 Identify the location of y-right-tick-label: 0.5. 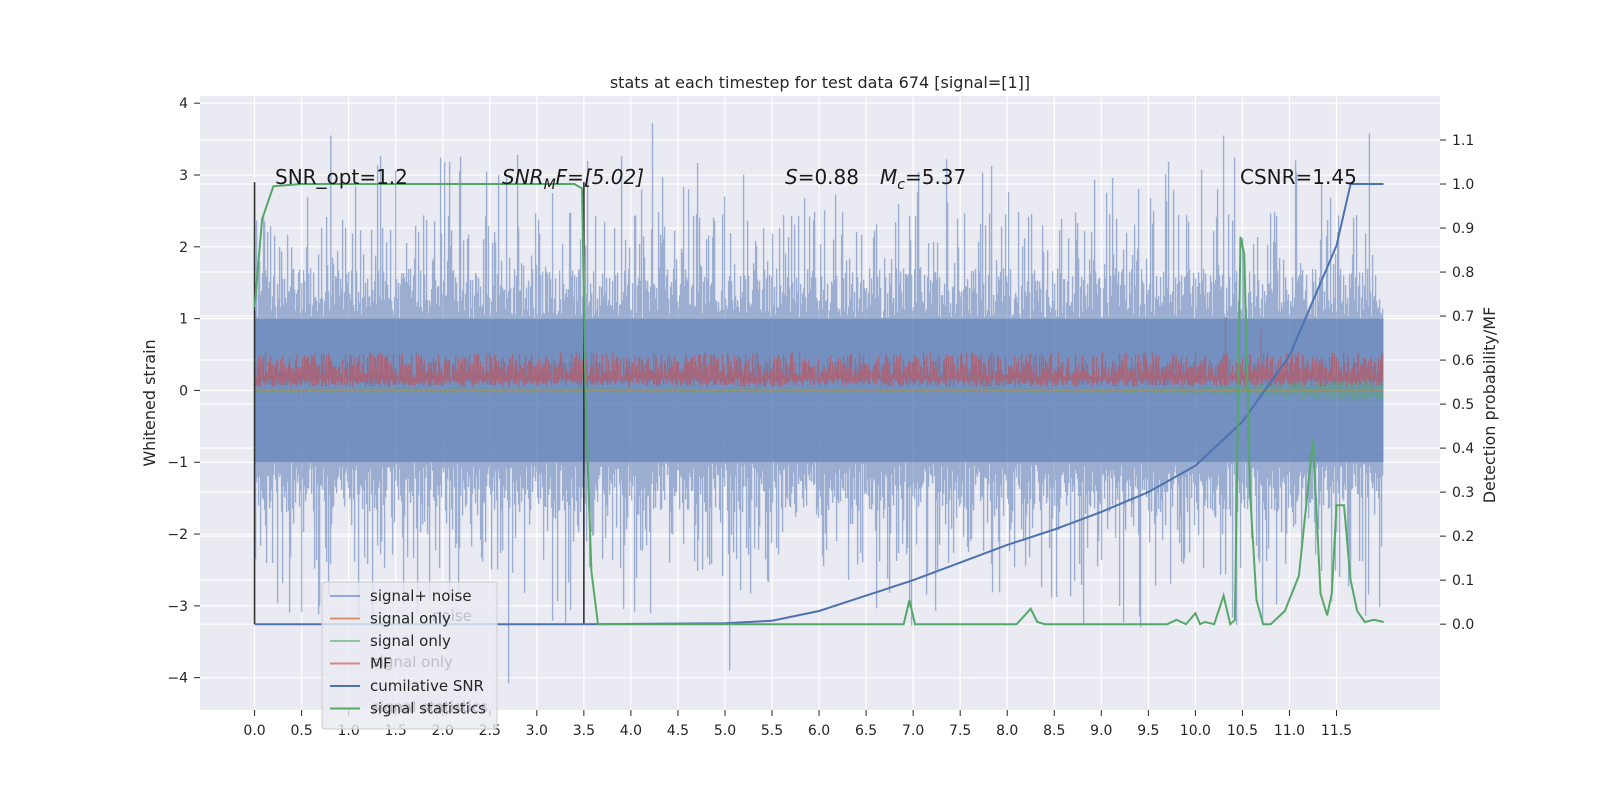
(1463, 405).